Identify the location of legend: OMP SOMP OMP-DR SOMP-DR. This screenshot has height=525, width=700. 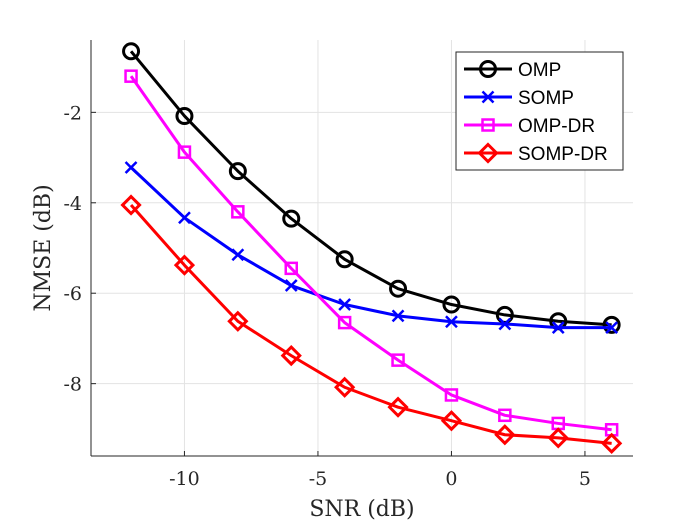
(539, 111).